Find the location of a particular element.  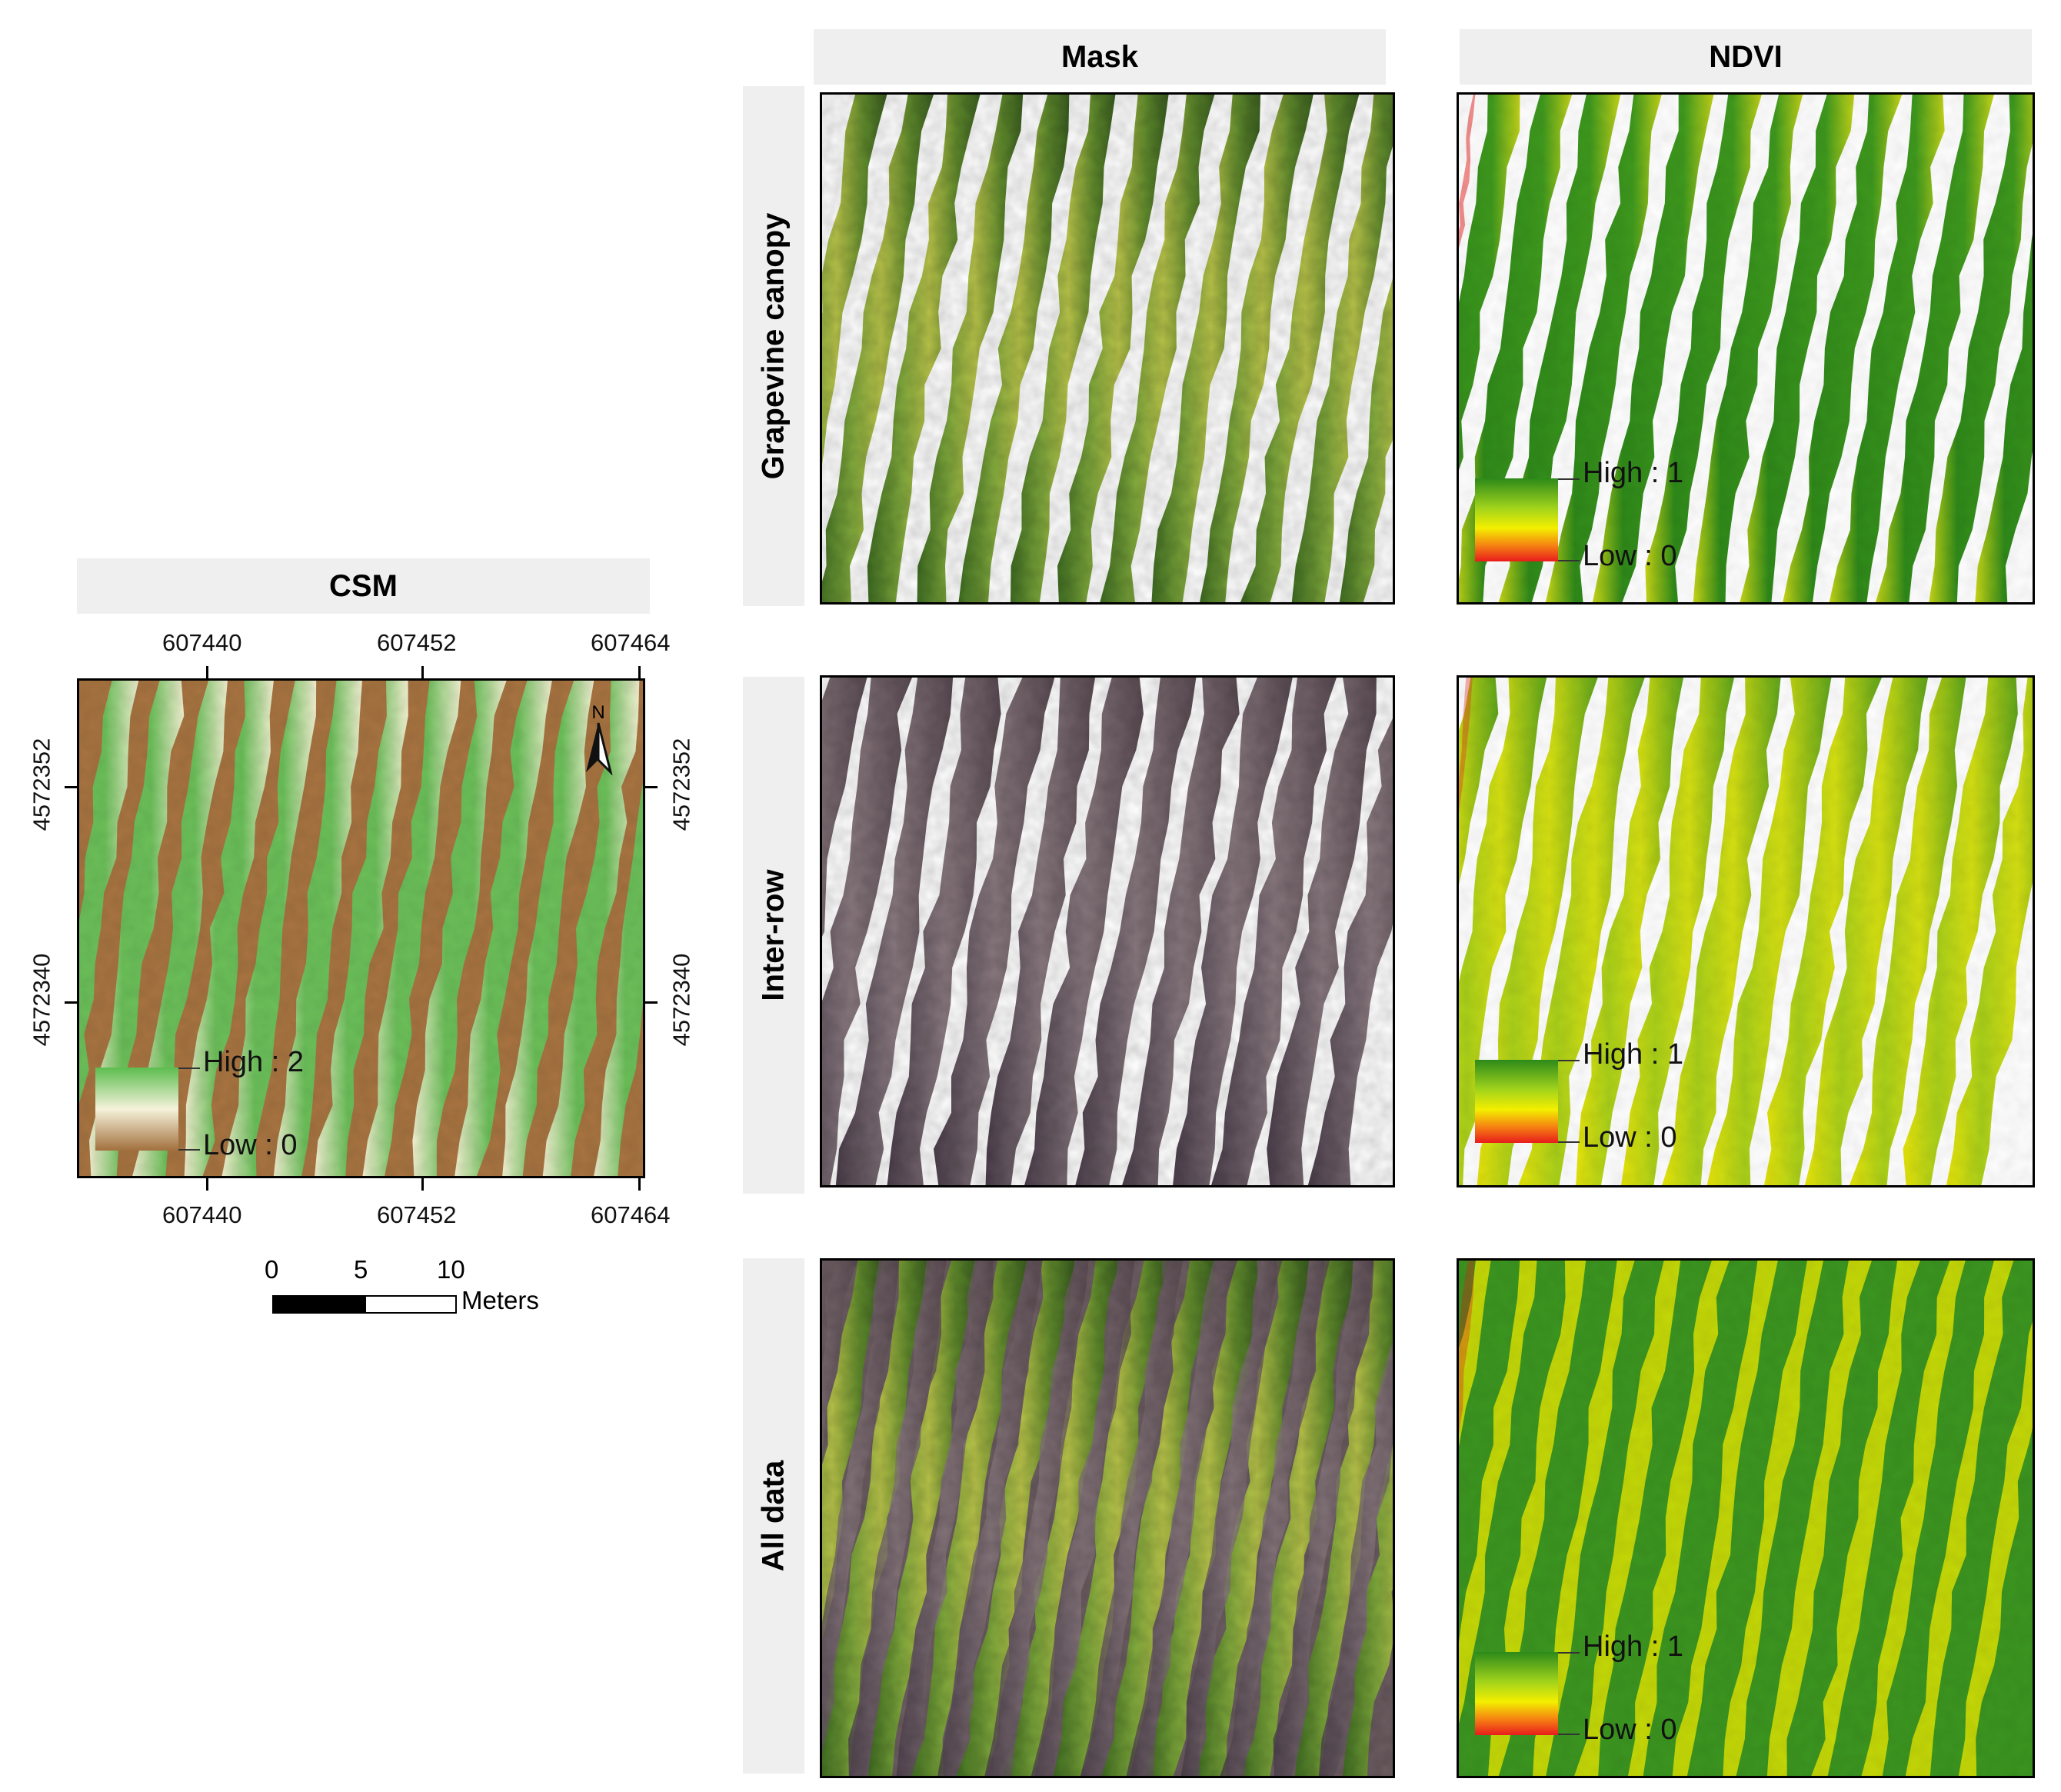

csm-legend-high: High : 2 is located at coordinates (253, 1062).